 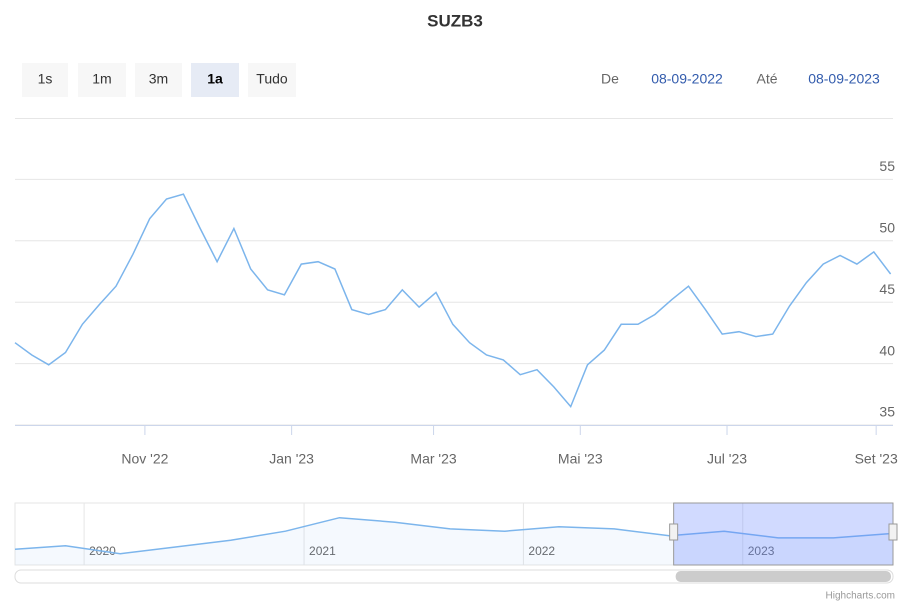 What do you see at coordinates (455, 20) in the screenshot?
I see `chart-title: SUZB3` at bounding box center [455, 20].